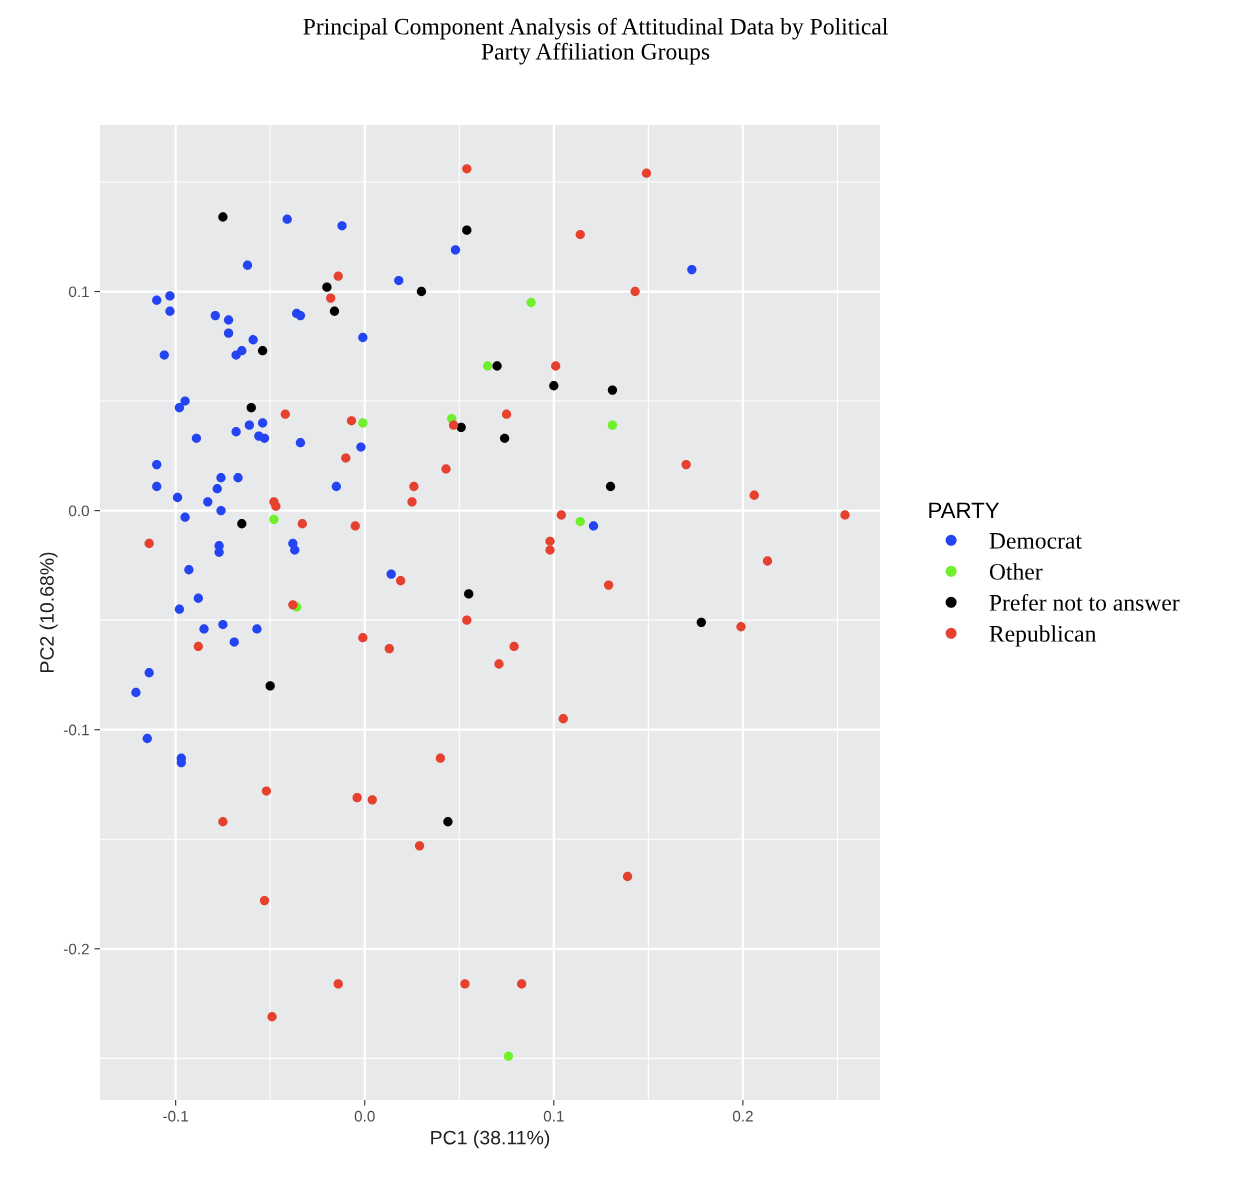 The image size is (1233, 1184). I want to click on legend-label: Democrat, so click(1035, 541).